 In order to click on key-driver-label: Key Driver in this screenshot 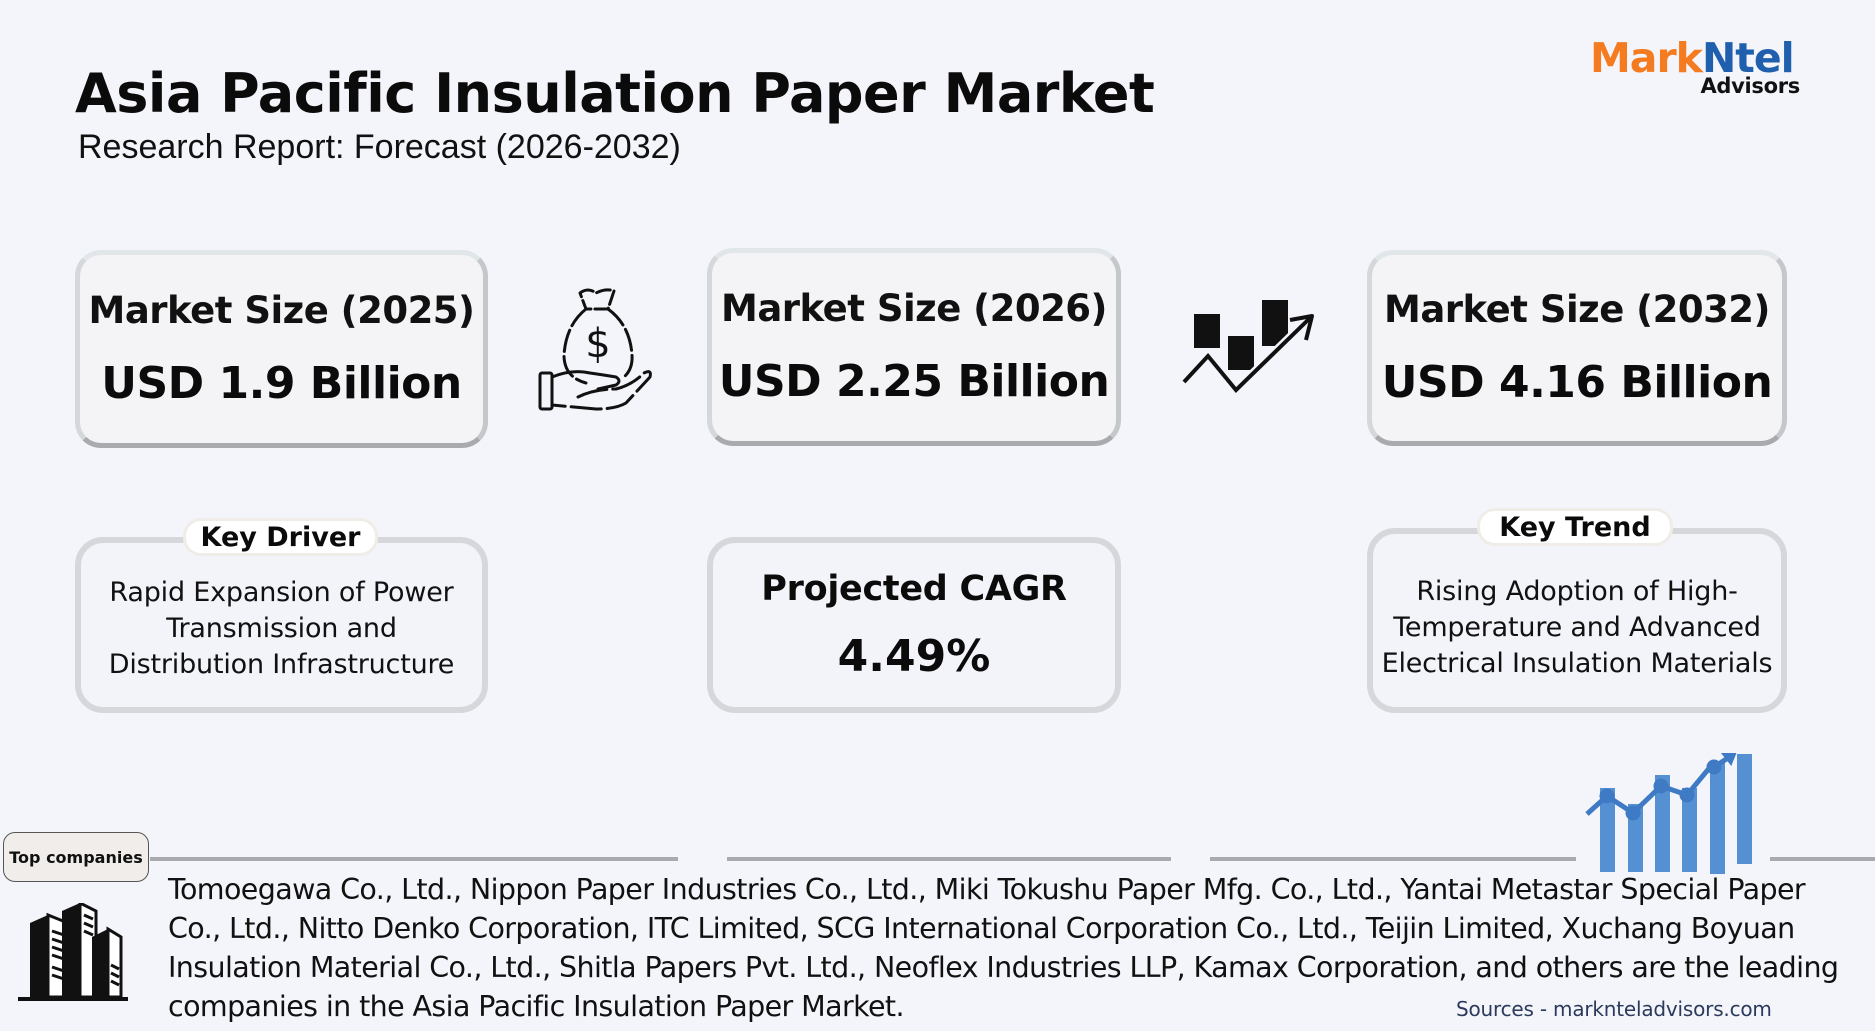, I will do `click(280, 537)`.